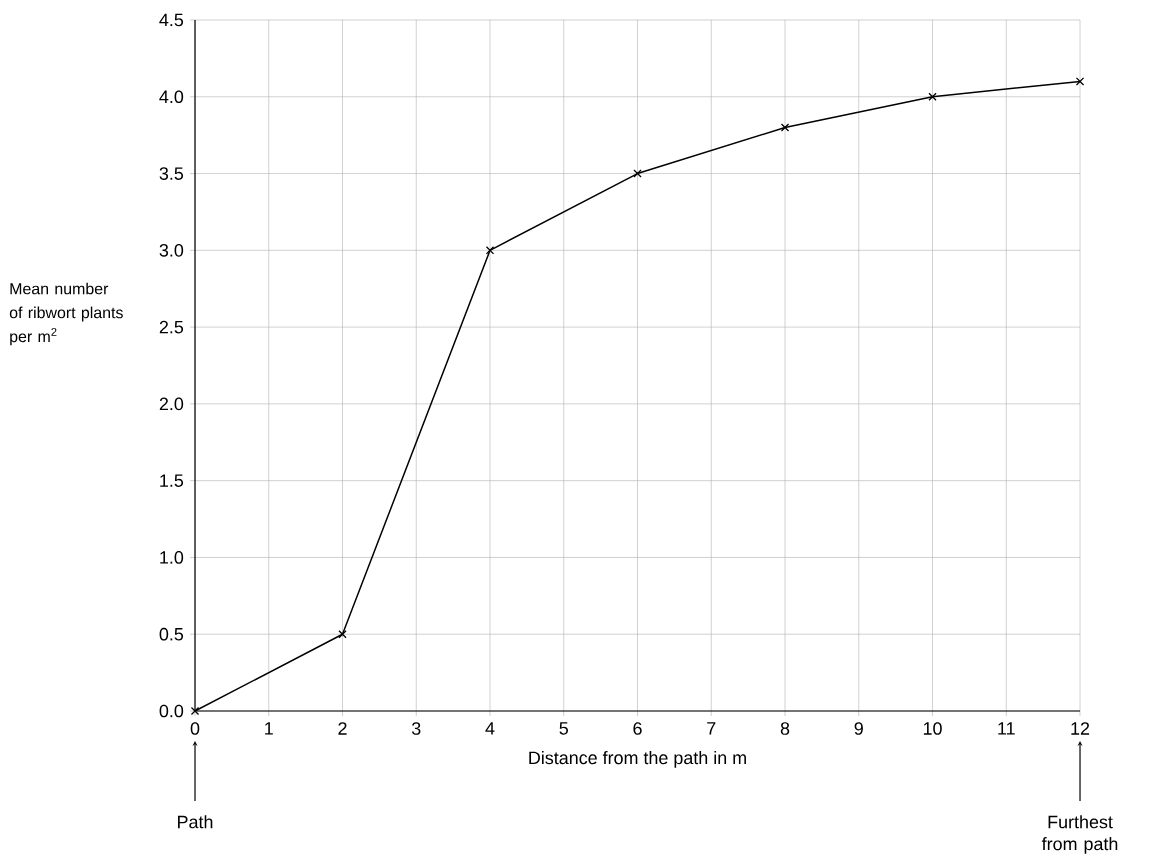  Describe the element at coordinates (171, 711) in the screenshot. I see `y-tick-label: 0.0` at that location.